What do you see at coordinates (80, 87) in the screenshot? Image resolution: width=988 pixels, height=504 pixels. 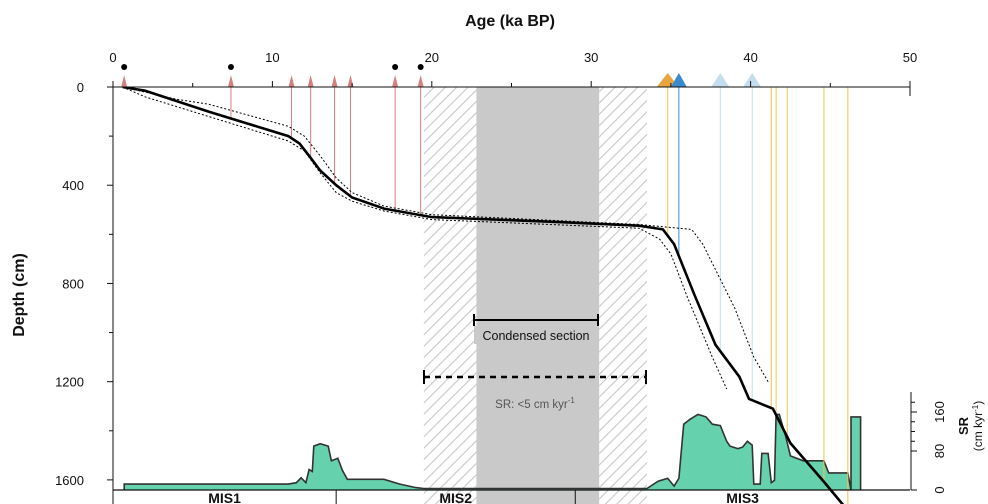 I see `y-tick-label: 0` at bounding box center [80, 87].